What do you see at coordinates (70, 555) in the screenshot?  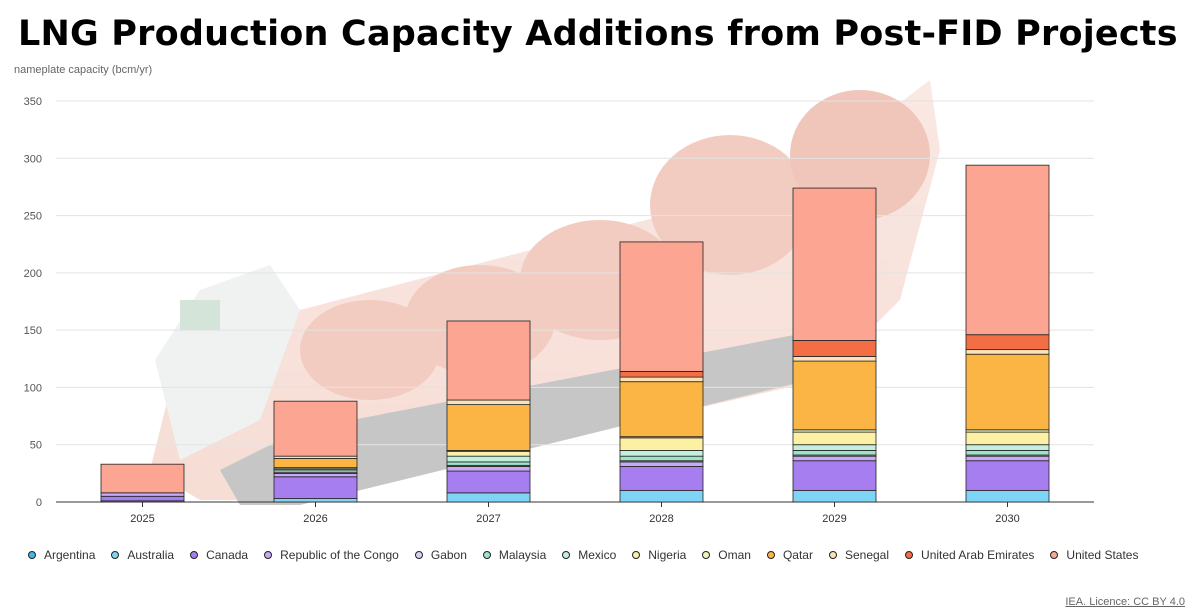 I see `legend-label: Argentina` at bounding box center [70, 555].